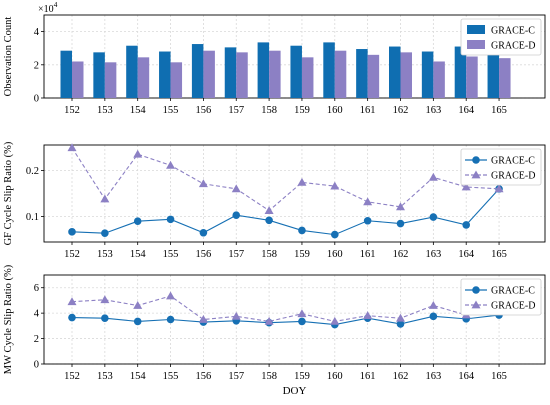  I want to click on y-axis-label: GF Cycle Slip Ratio (%), so click(8, 193).